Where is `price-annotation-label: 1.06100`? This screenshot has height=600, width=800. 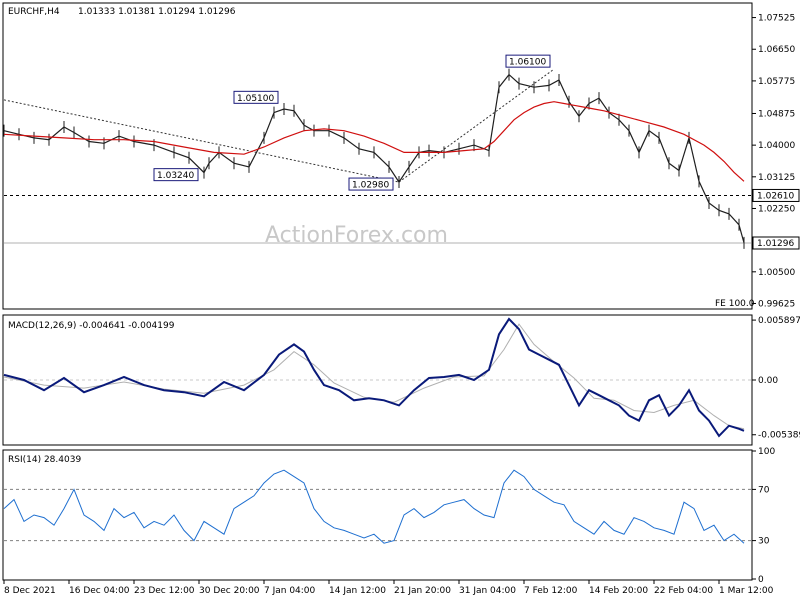 price-annotation-label: 1.06100 is located at coordinates (527, 63).